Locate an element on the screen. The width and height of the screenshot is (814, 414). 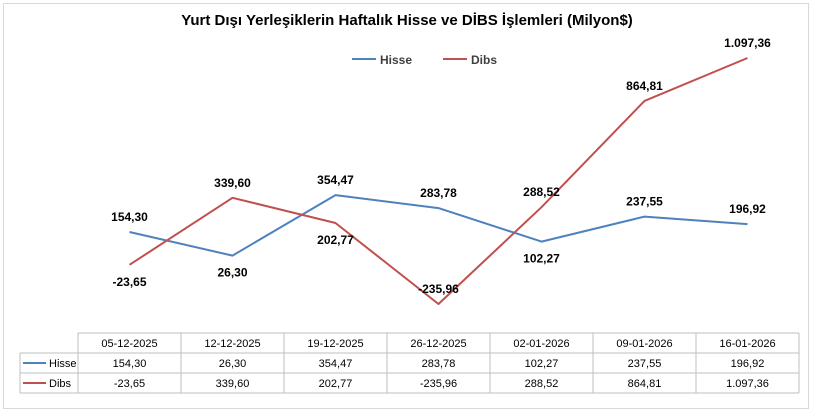
series-line-hisse is located at coordinates (438, 225).